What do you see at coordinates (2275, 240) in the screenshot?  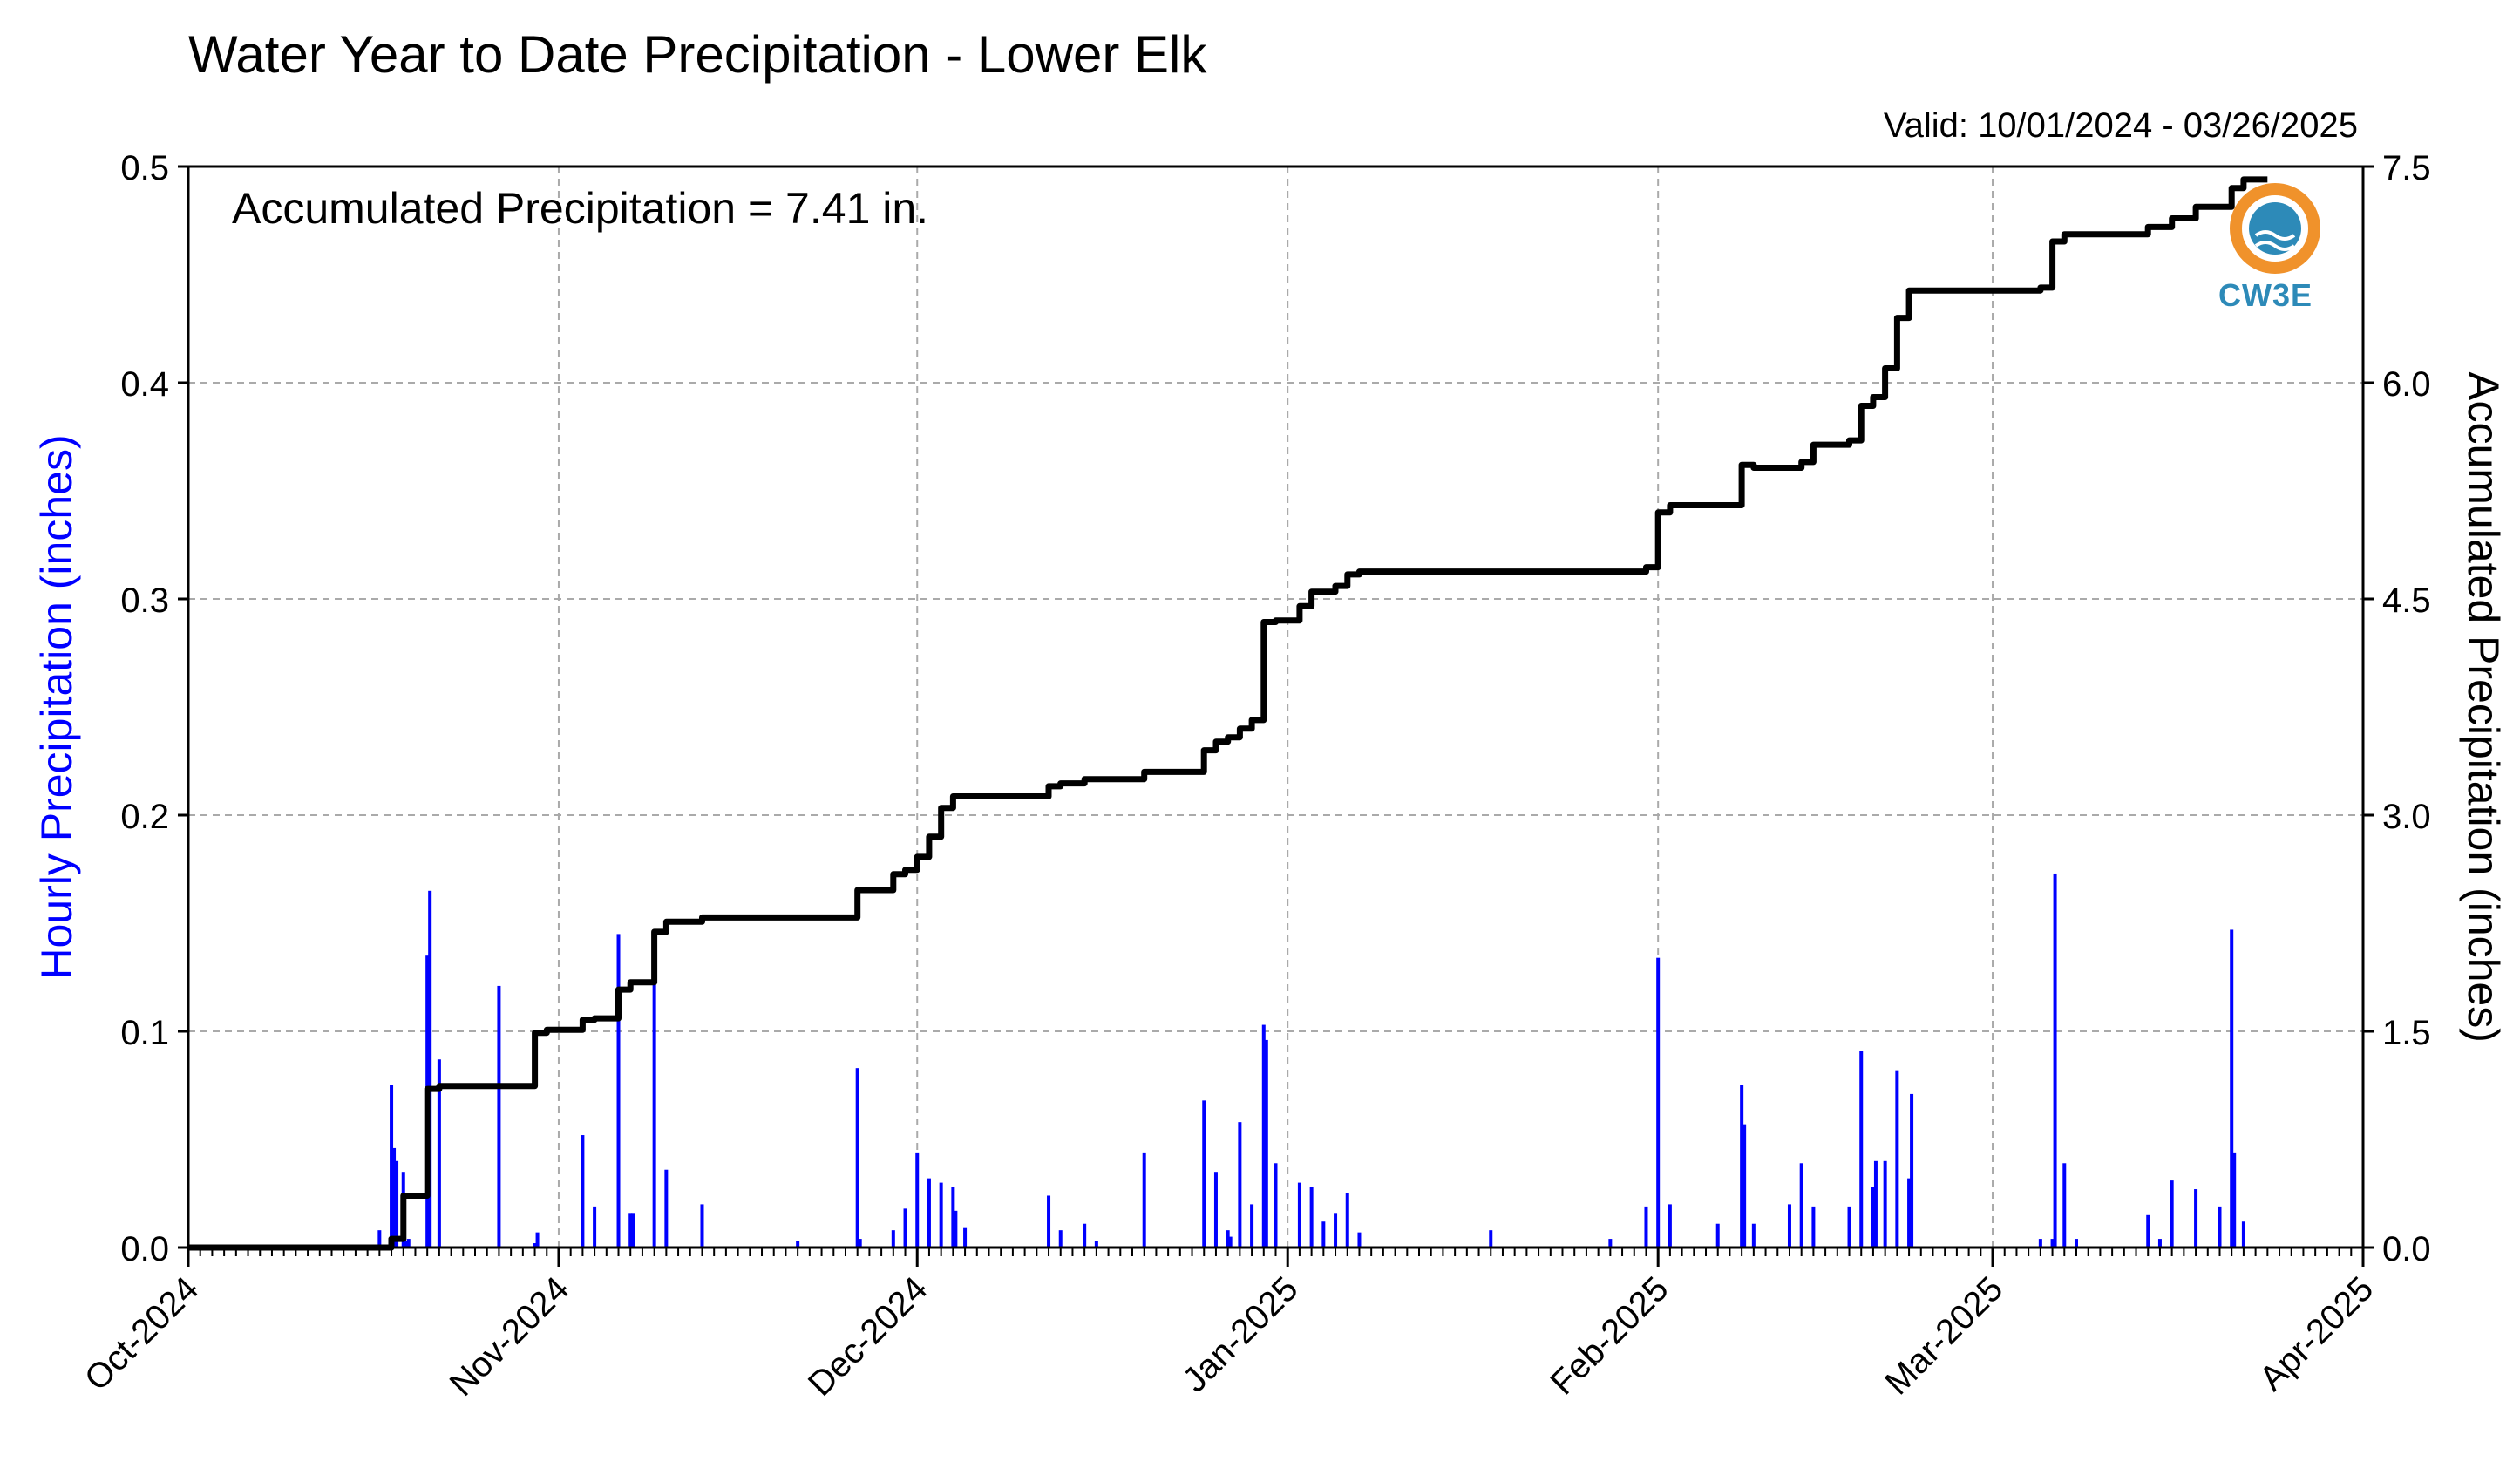 I see `logo-wave-icon` at bounding box center [2275, 240].